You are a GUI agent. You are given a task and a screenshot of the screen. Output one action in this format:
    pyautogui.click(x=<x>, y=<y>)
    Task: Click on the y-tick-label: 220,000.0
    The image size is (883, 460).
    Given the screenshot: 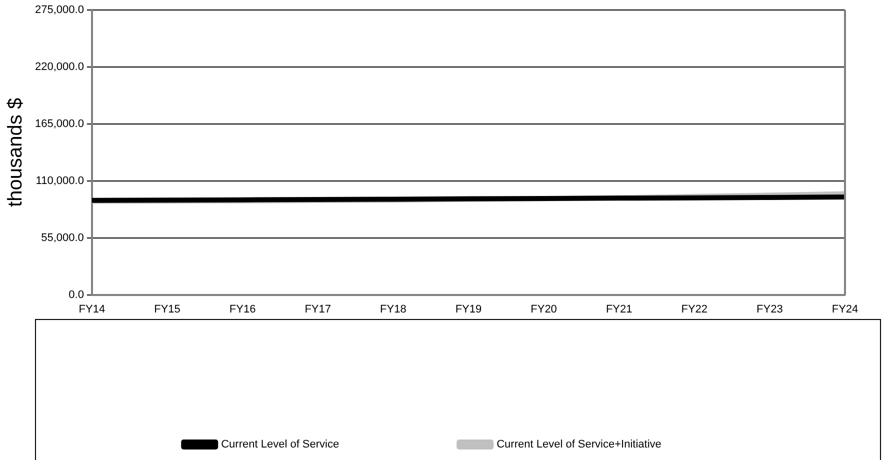 What is the action you would take?
    pyautogui.click(x=59, y=66)
    